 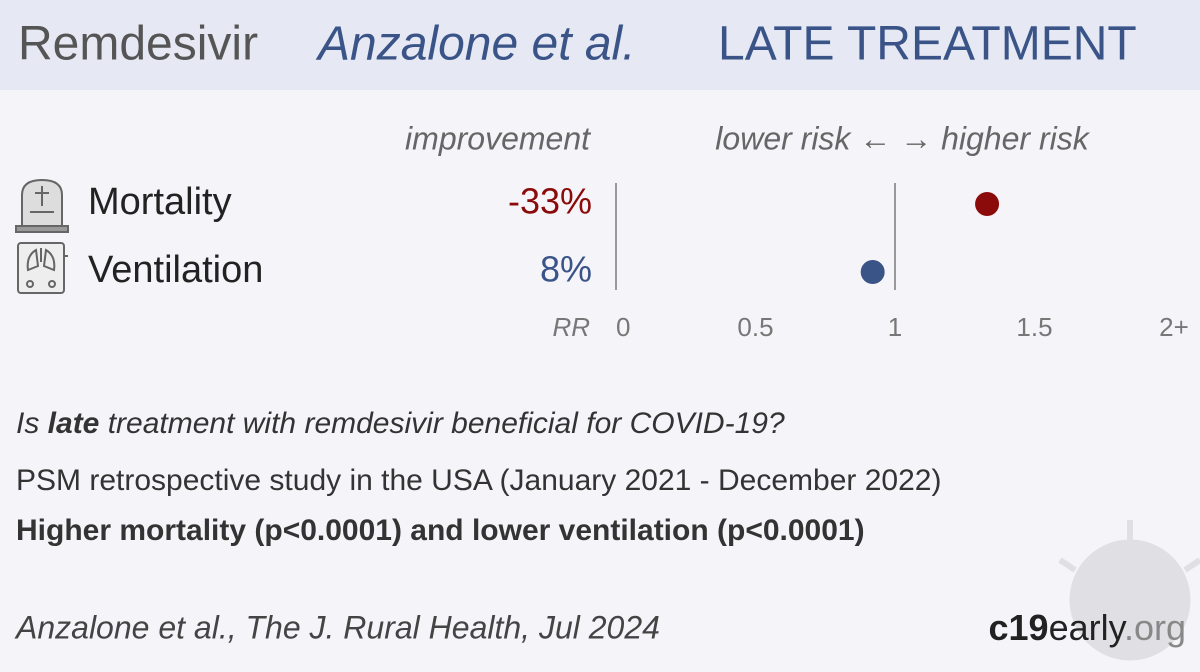 I want to click on x-axis-label: RR, so click(x=571, y=327).